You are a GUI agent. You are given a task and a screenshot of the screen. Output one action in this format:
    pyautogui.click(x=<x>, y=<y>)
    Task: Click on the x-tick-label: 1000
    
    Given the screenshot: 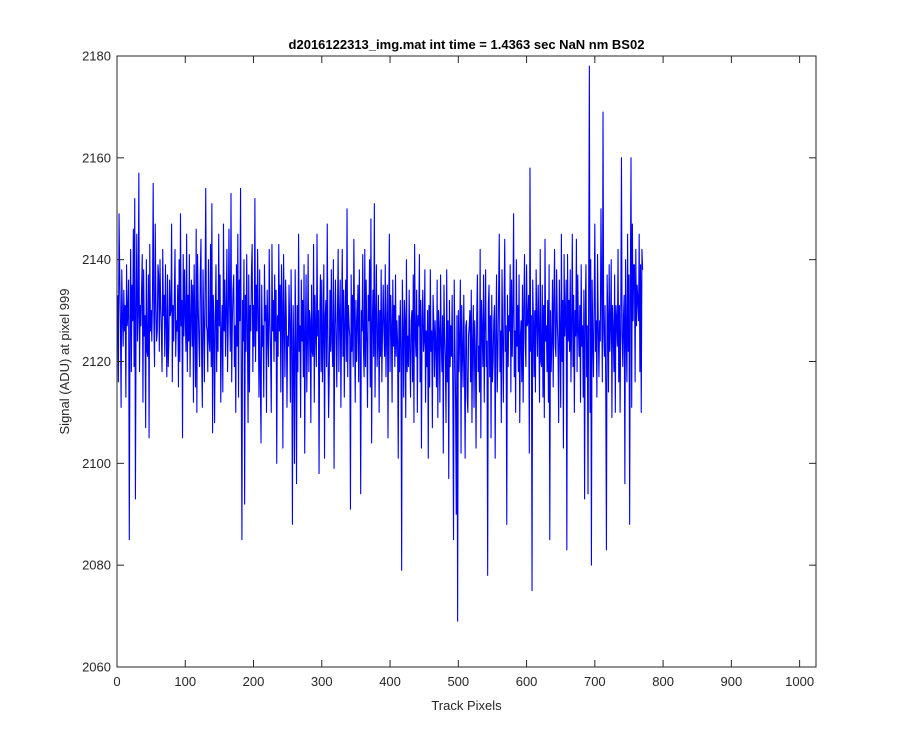 What is the action you would take?
    pyautogui.click(x=799, y=681)
    